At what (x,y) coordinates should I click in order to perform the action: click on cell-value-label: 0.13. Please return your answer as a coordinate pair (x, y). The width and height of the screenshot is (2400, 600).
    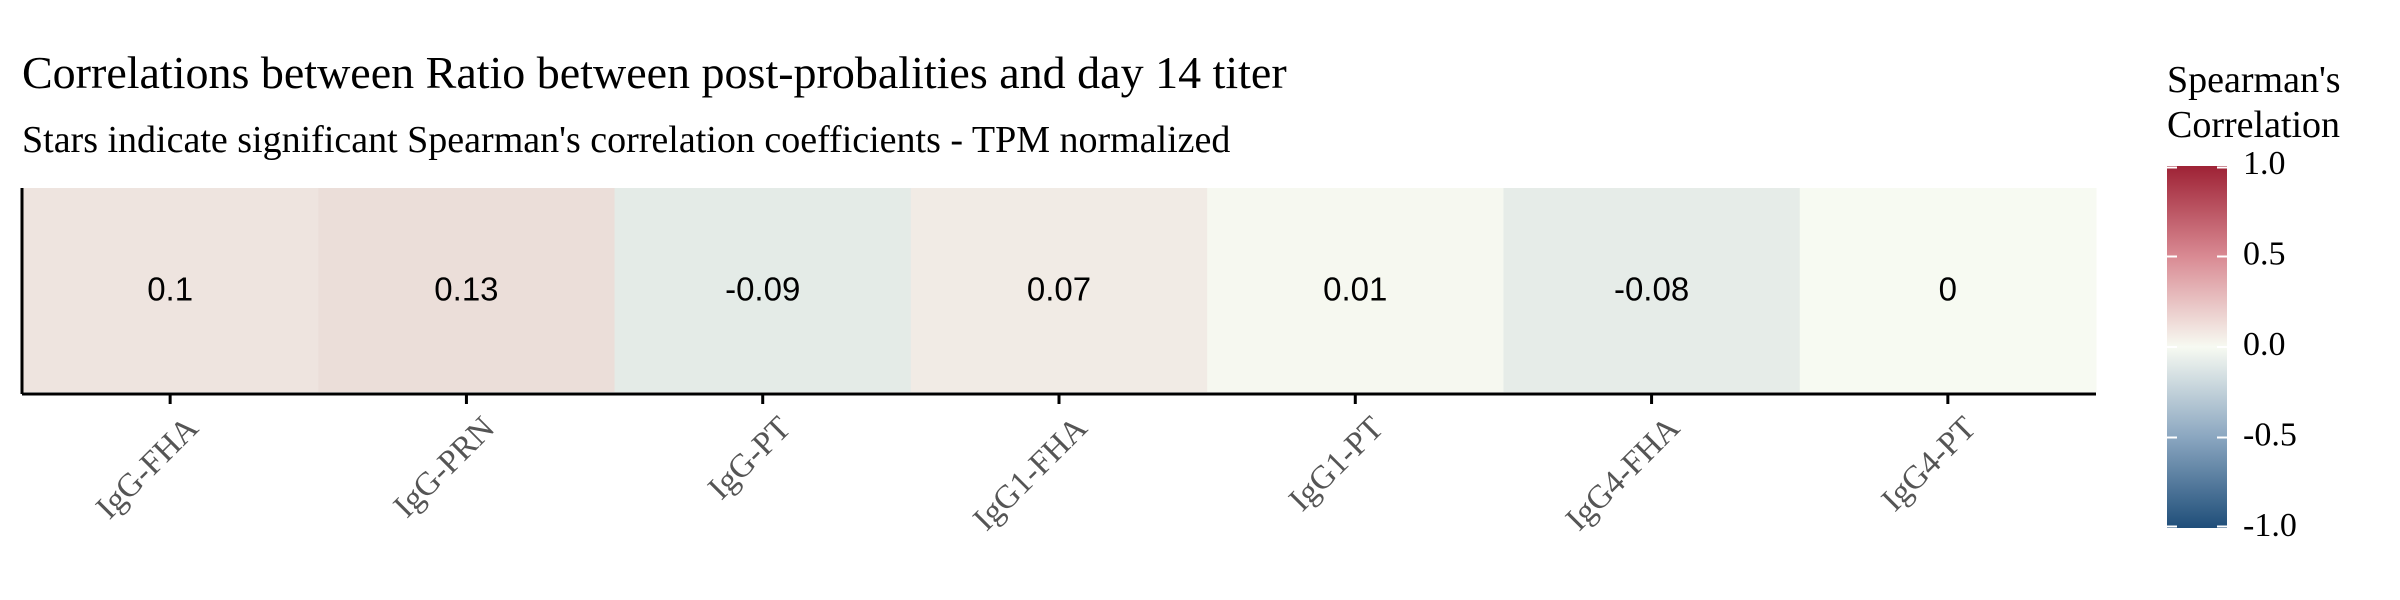
    Looking at the image, I should click on (466, 289).